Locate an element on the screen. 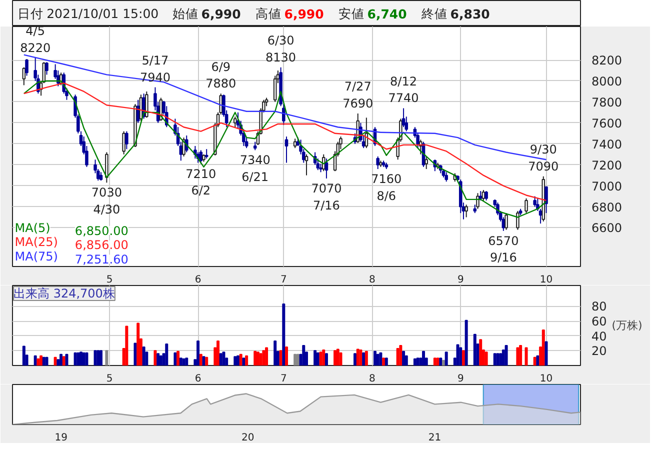  annotation: 7340 6/21 is located at coordinates (255, 168).